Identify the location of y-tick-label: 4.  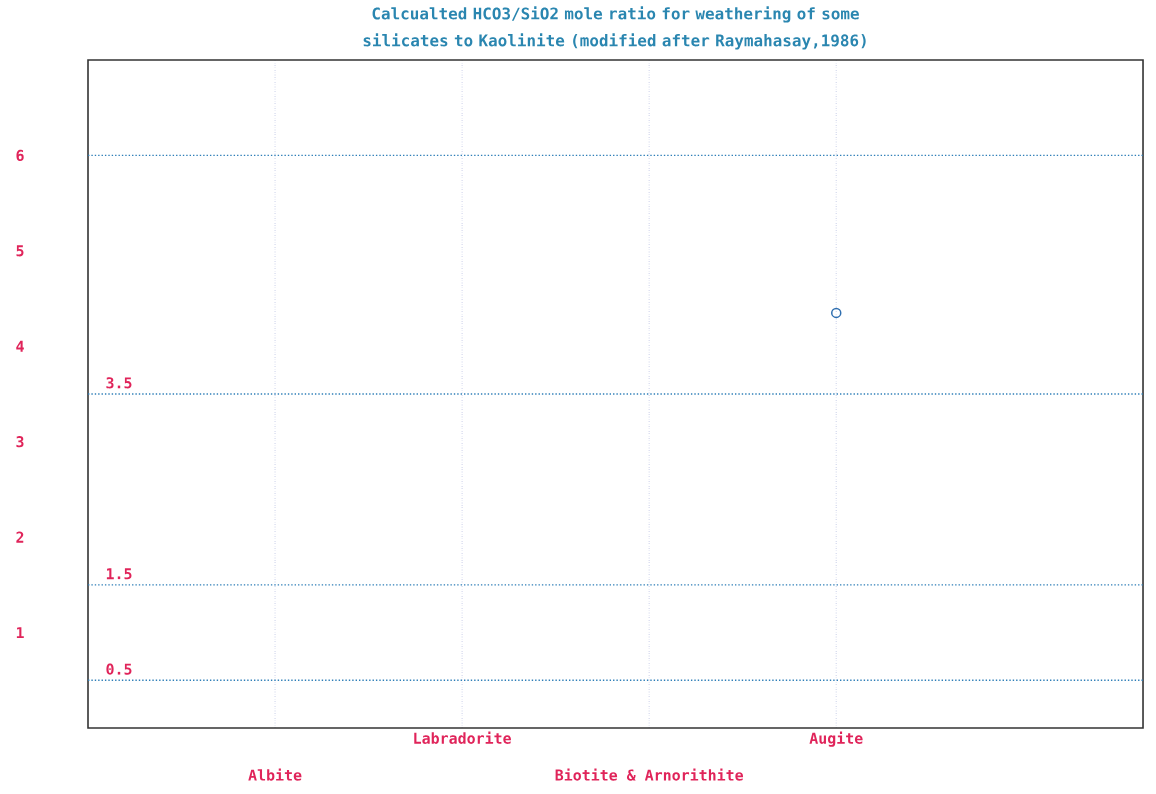
(20, 346).